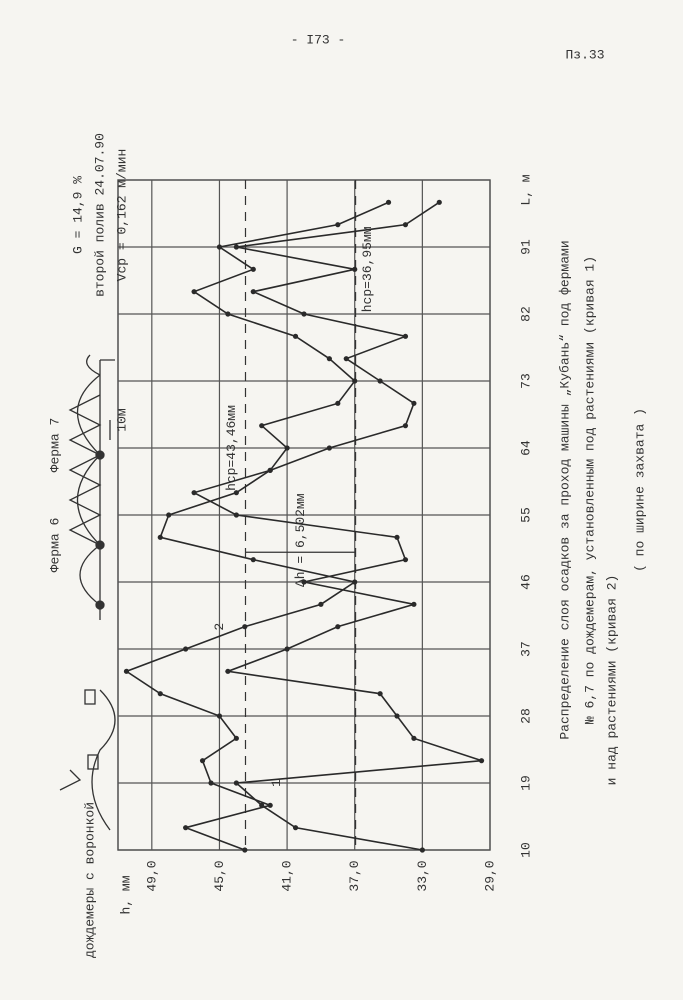 The height and width of the screenshot is (1000, 683). Describe the element at coordinates (422, 875) in the screenshot. I see `y-tick-label: 33,0` at that location.